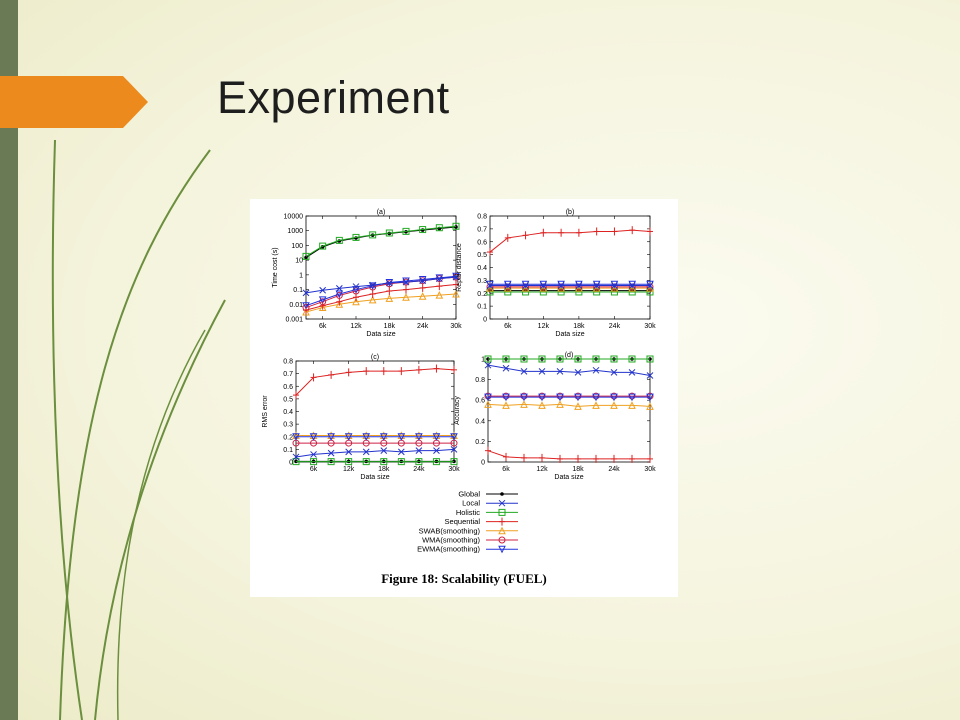  I want to click on marker-dot, so click(502, 494).